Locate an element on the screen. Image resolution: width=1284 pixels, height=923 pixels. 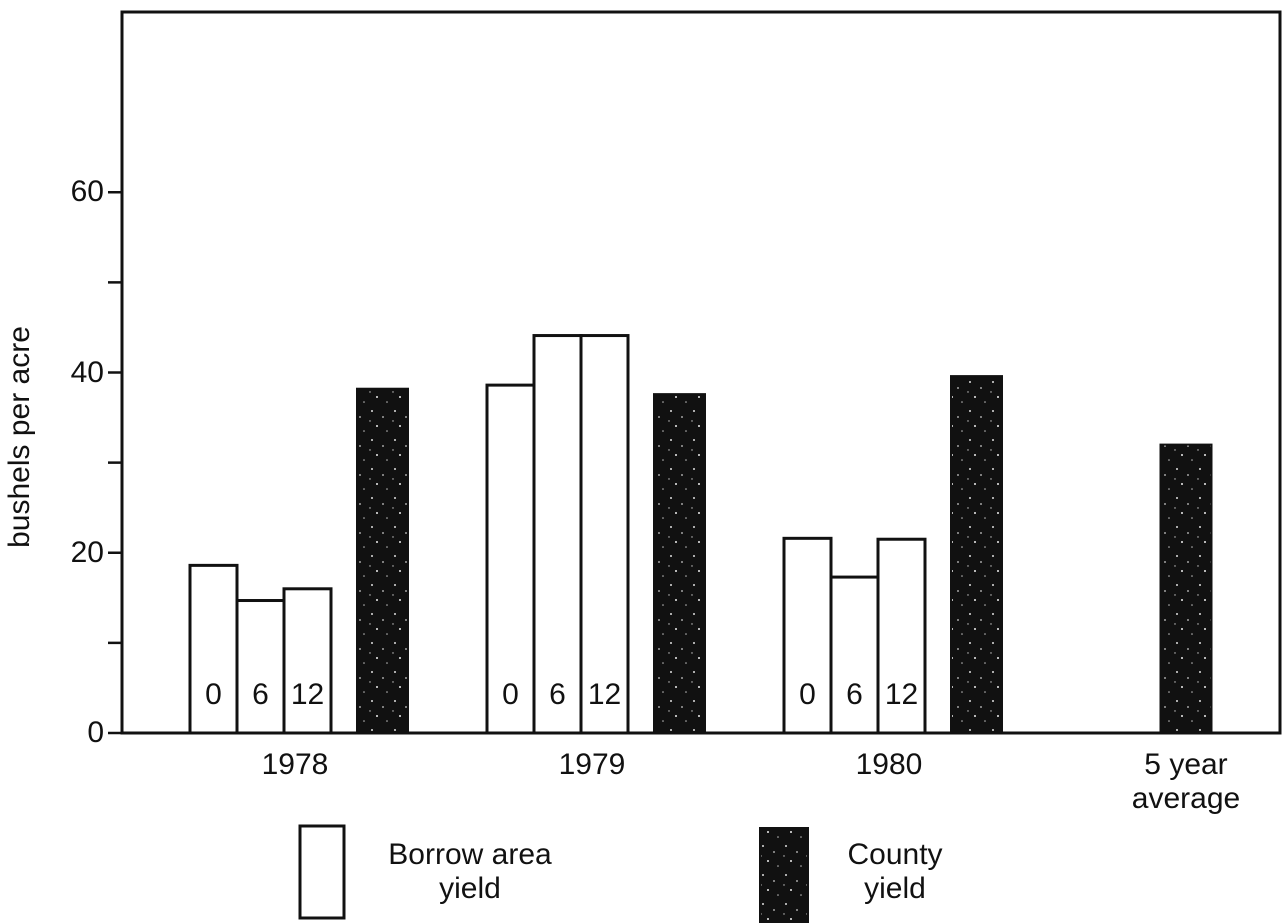
x-tick-label: 1979 is located at coordinates (592, 764).